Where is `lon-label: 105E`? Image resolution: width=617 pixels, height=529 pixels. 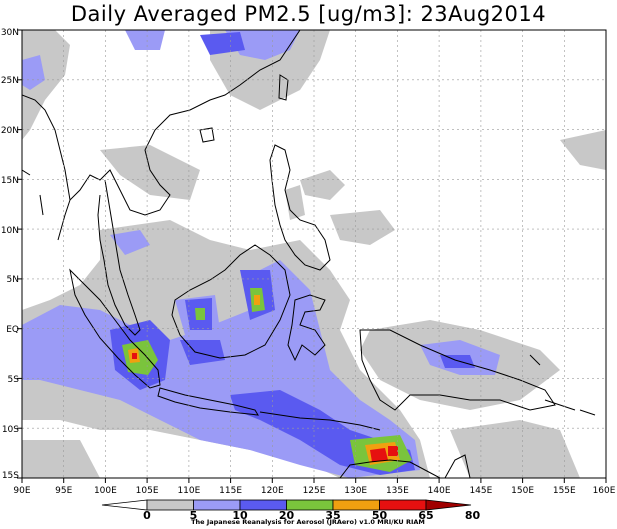 lon-label: 105E is located at coordinates (147, 491).